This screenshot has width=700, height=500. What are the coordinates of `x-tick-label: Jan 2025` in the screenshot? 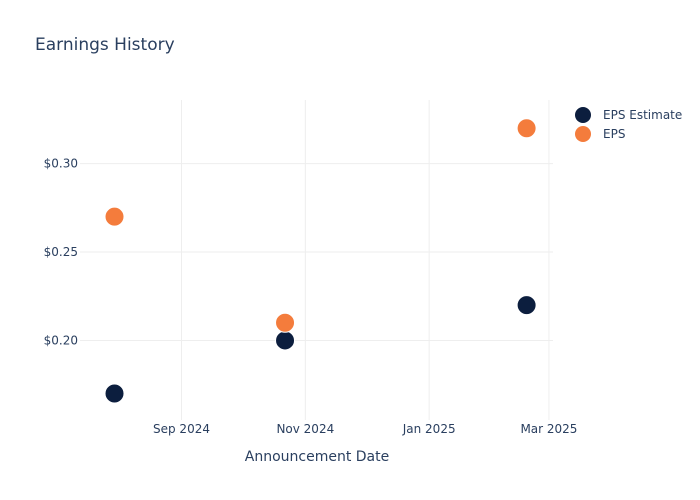 It's located at (429, 429).